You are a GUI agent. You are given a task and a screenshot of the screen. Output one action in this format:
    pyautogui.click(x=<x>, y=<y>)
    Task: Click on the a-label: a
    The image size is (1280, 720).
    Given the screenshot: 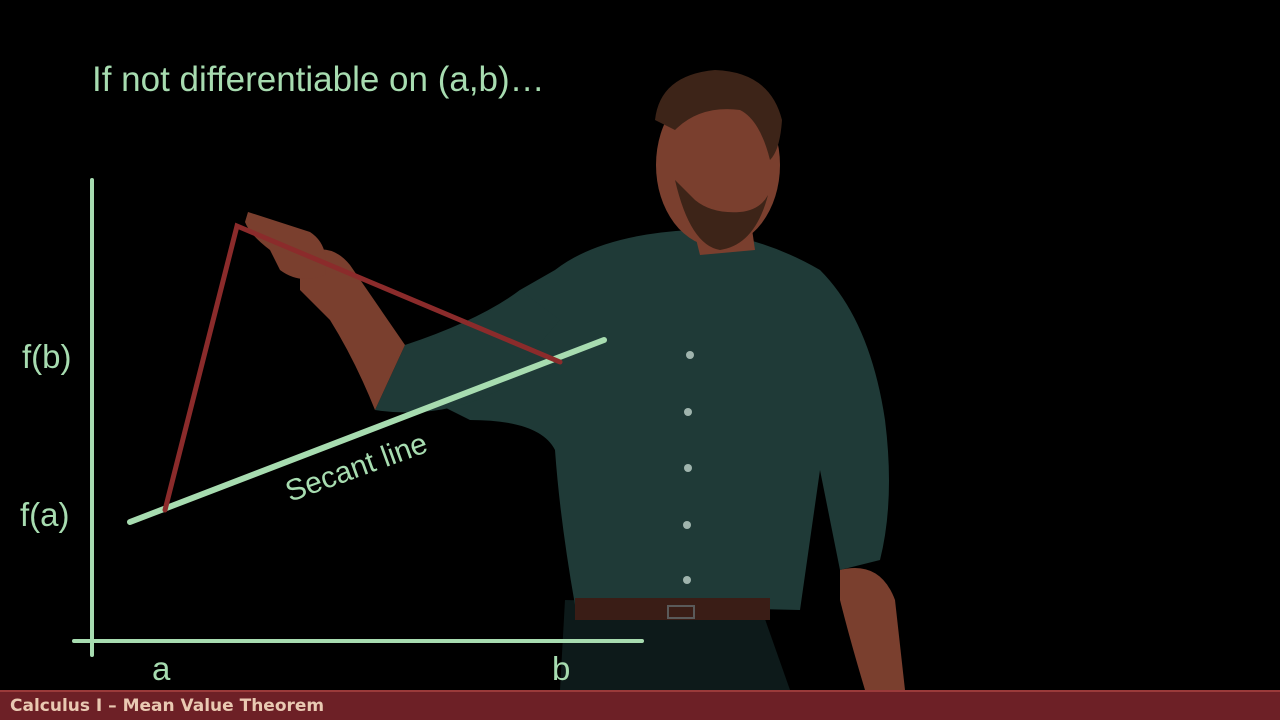 What is the action you would take?
    pyautogui.click(x=161, y=668)
    